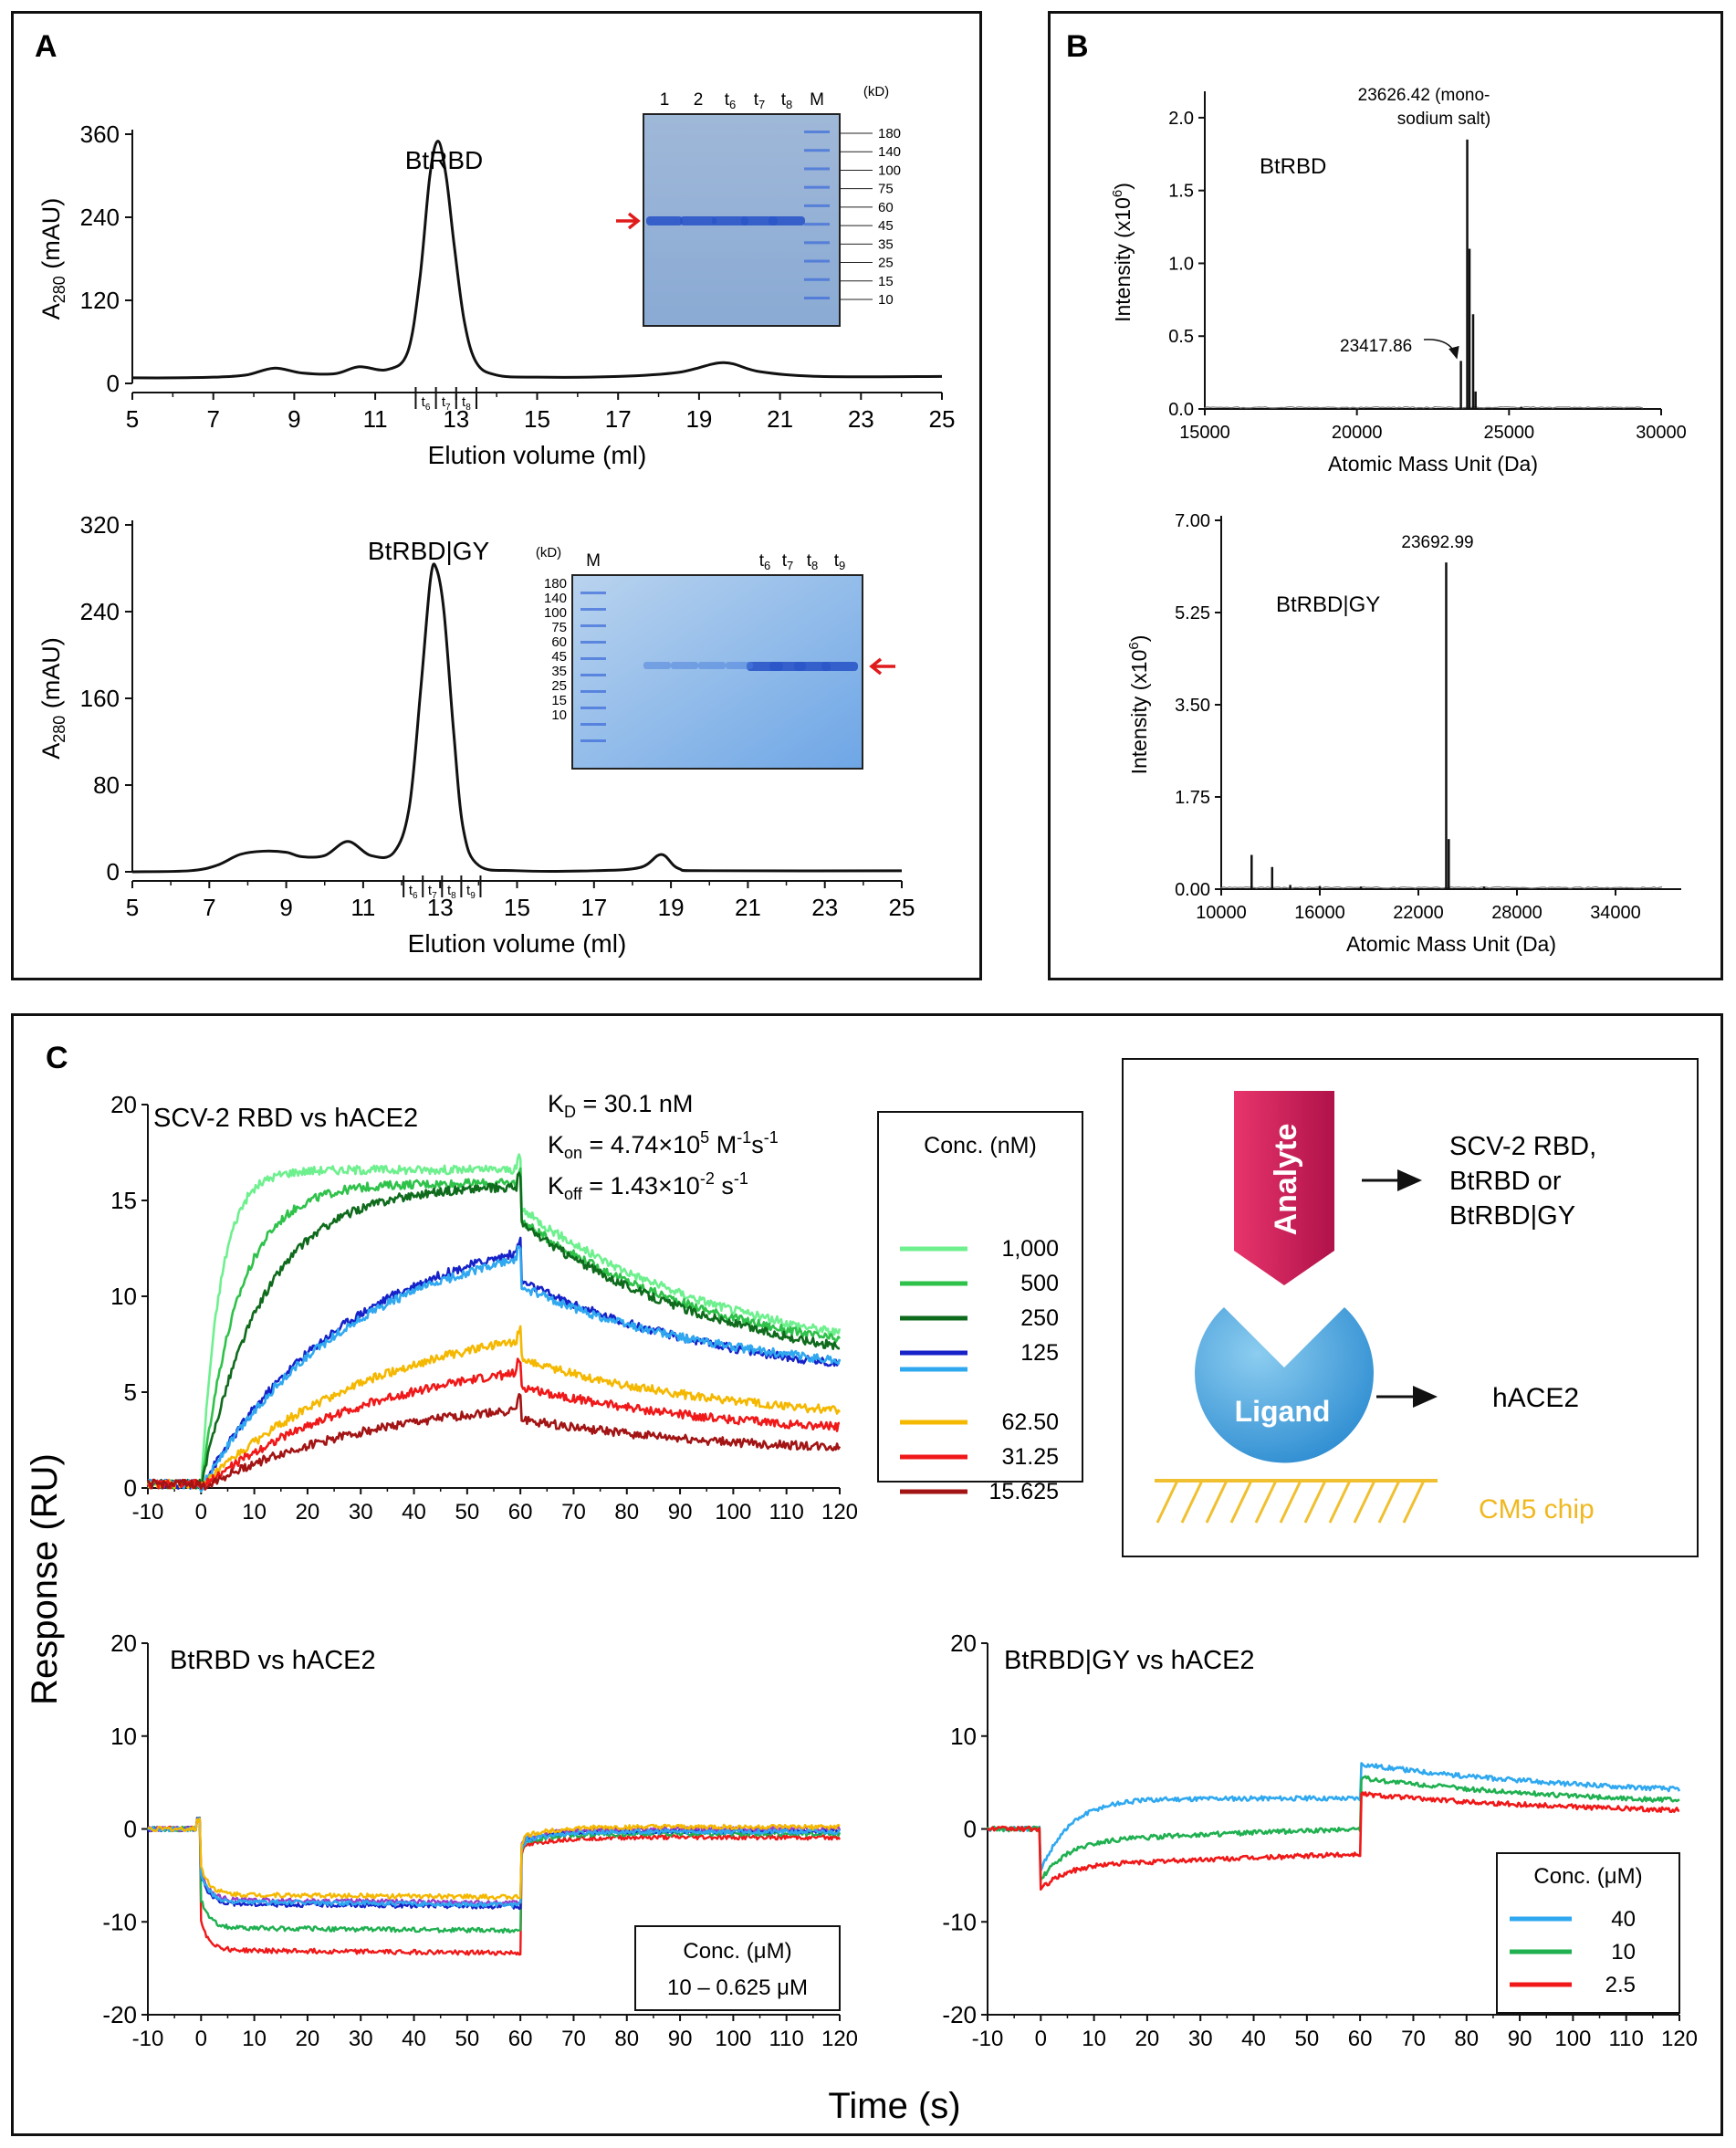 The height and width of the screenshot is (2148, 1736). Describe the element at coordinates (886, 263) in the screenshot. I see `marker-size-label: 25` at that location.